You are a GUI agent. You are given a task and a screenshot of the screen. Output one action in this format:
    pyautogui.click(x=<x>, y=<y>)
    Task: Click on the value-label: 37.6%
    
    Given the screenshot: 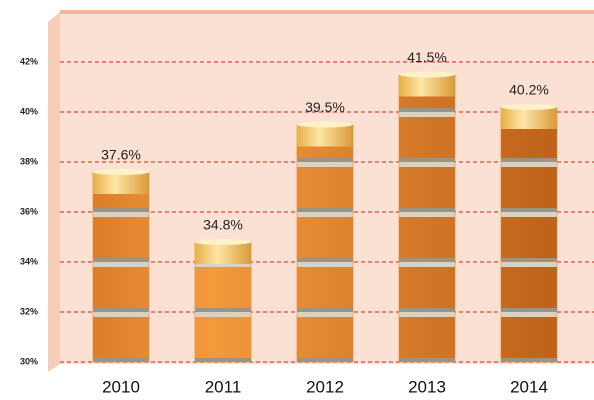 What is the action you would take?
    pyautogui.click(x=121, y=155)
    